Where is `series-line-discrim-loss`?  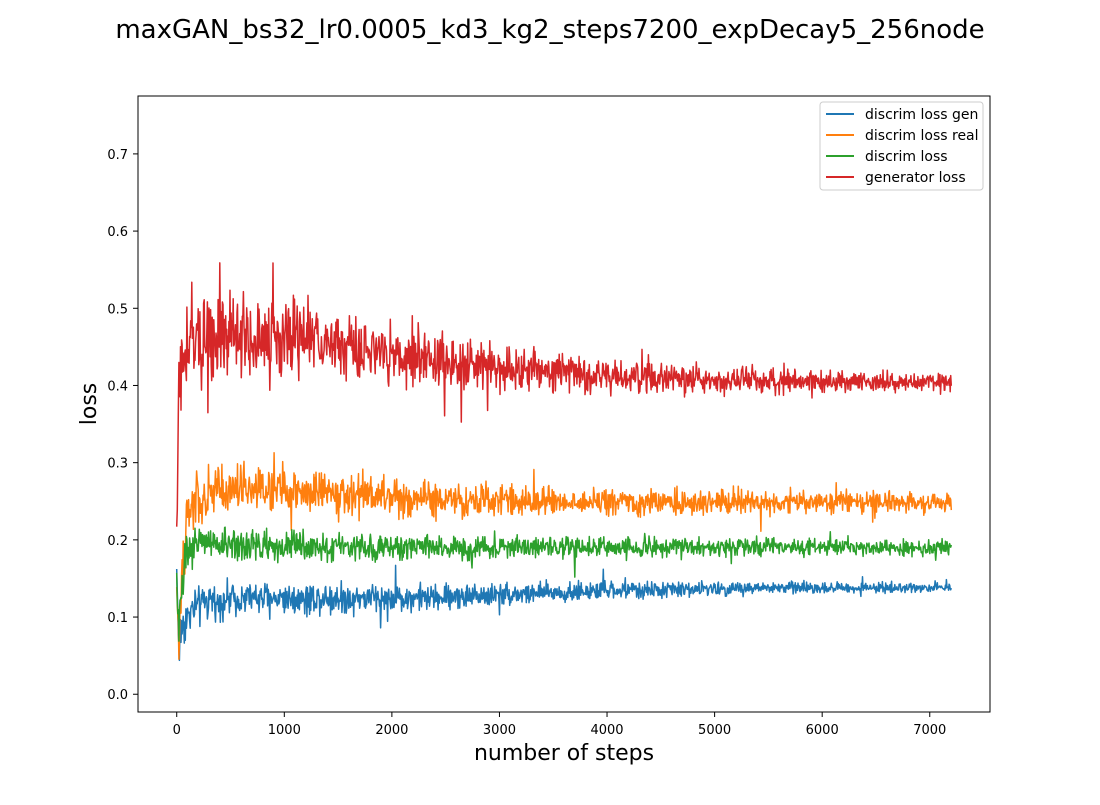
series-line-discrim-loss is located at coordinates (564, 584).